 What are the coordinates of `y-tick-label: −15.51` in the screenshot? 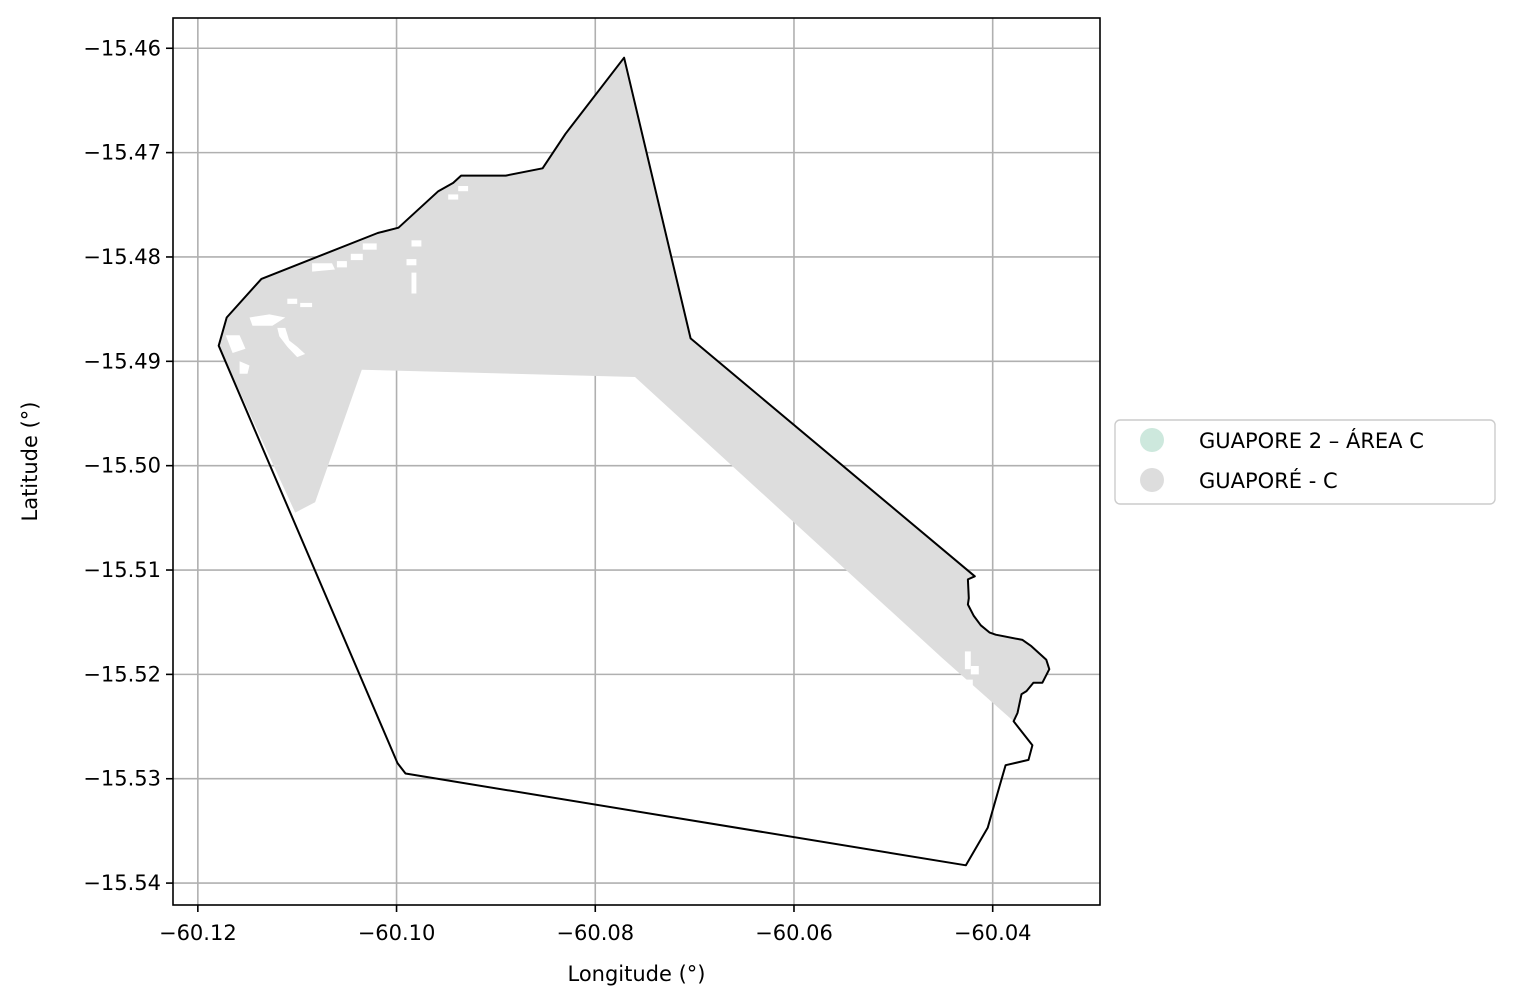 It's located at (122, 570).